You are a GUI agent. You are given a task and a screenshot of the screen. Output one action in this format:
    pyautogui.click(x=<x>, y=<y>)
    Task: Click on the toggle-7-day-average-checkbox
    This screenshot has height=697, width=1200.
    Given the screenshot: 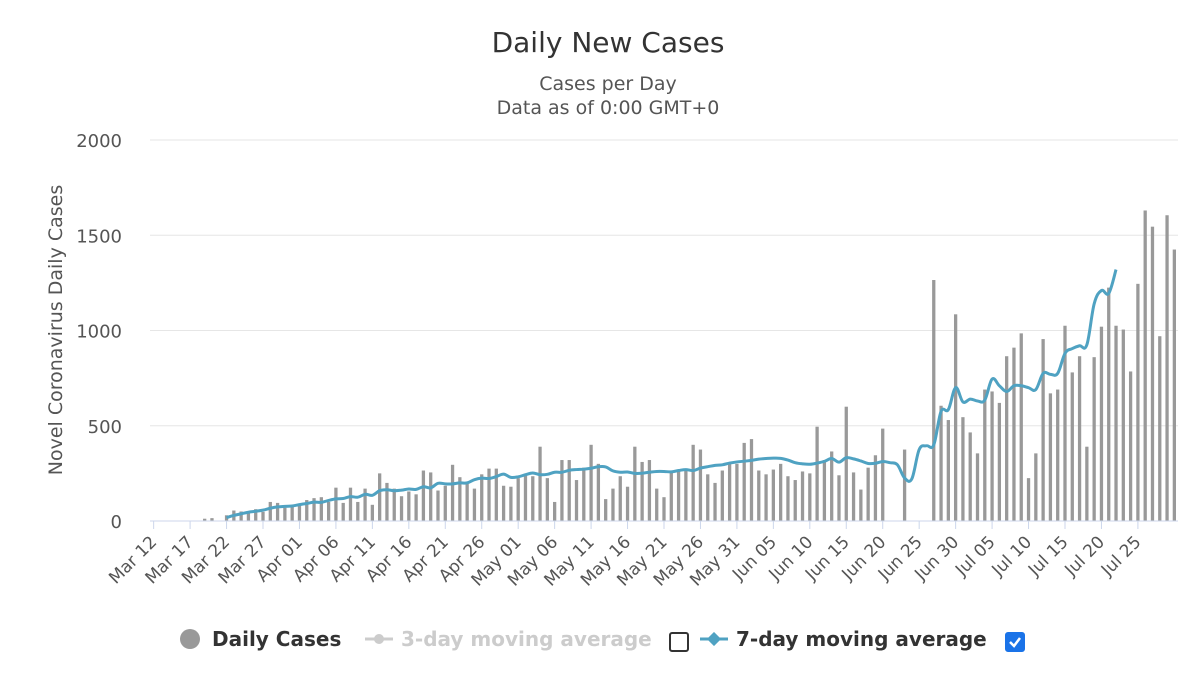 What is the action you would take?
    pyautogui.click(x=1015, y=642)
    